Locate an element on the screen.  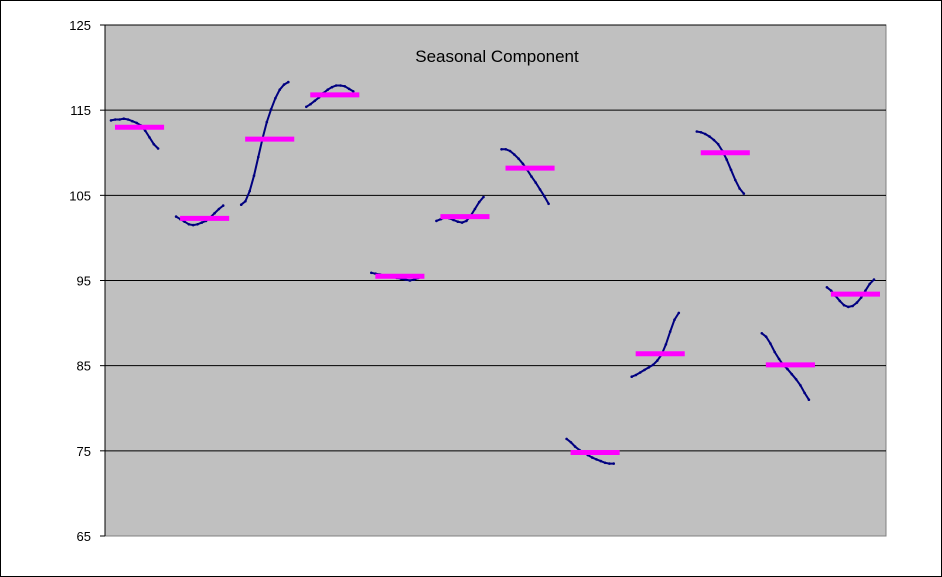
y-tick-label: 115 is located at coordinates (80, 110).